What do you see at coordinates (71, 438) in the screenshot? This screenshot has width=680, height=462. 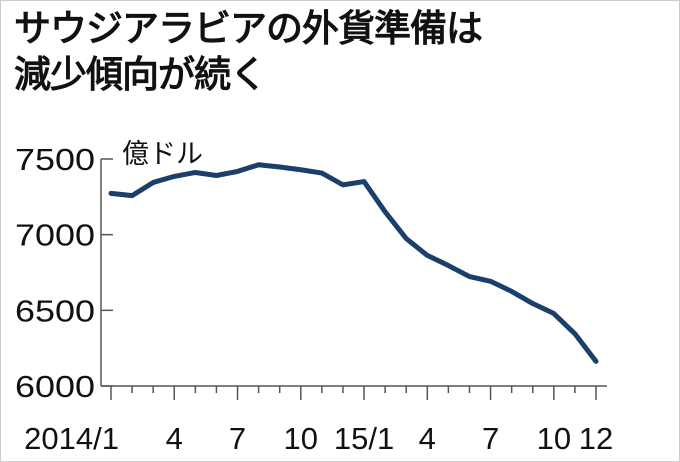 I see `x-tick-label: 2014/1` at bounding box center [71, 438].